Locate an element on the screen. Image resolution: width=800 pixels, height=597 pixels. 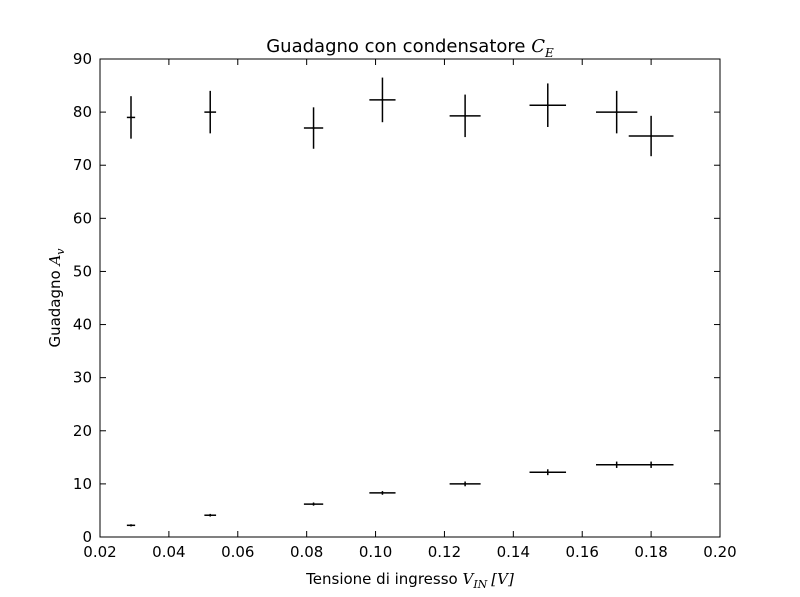
x-axis-label-sub: IN is located at coordinates (479, 584).